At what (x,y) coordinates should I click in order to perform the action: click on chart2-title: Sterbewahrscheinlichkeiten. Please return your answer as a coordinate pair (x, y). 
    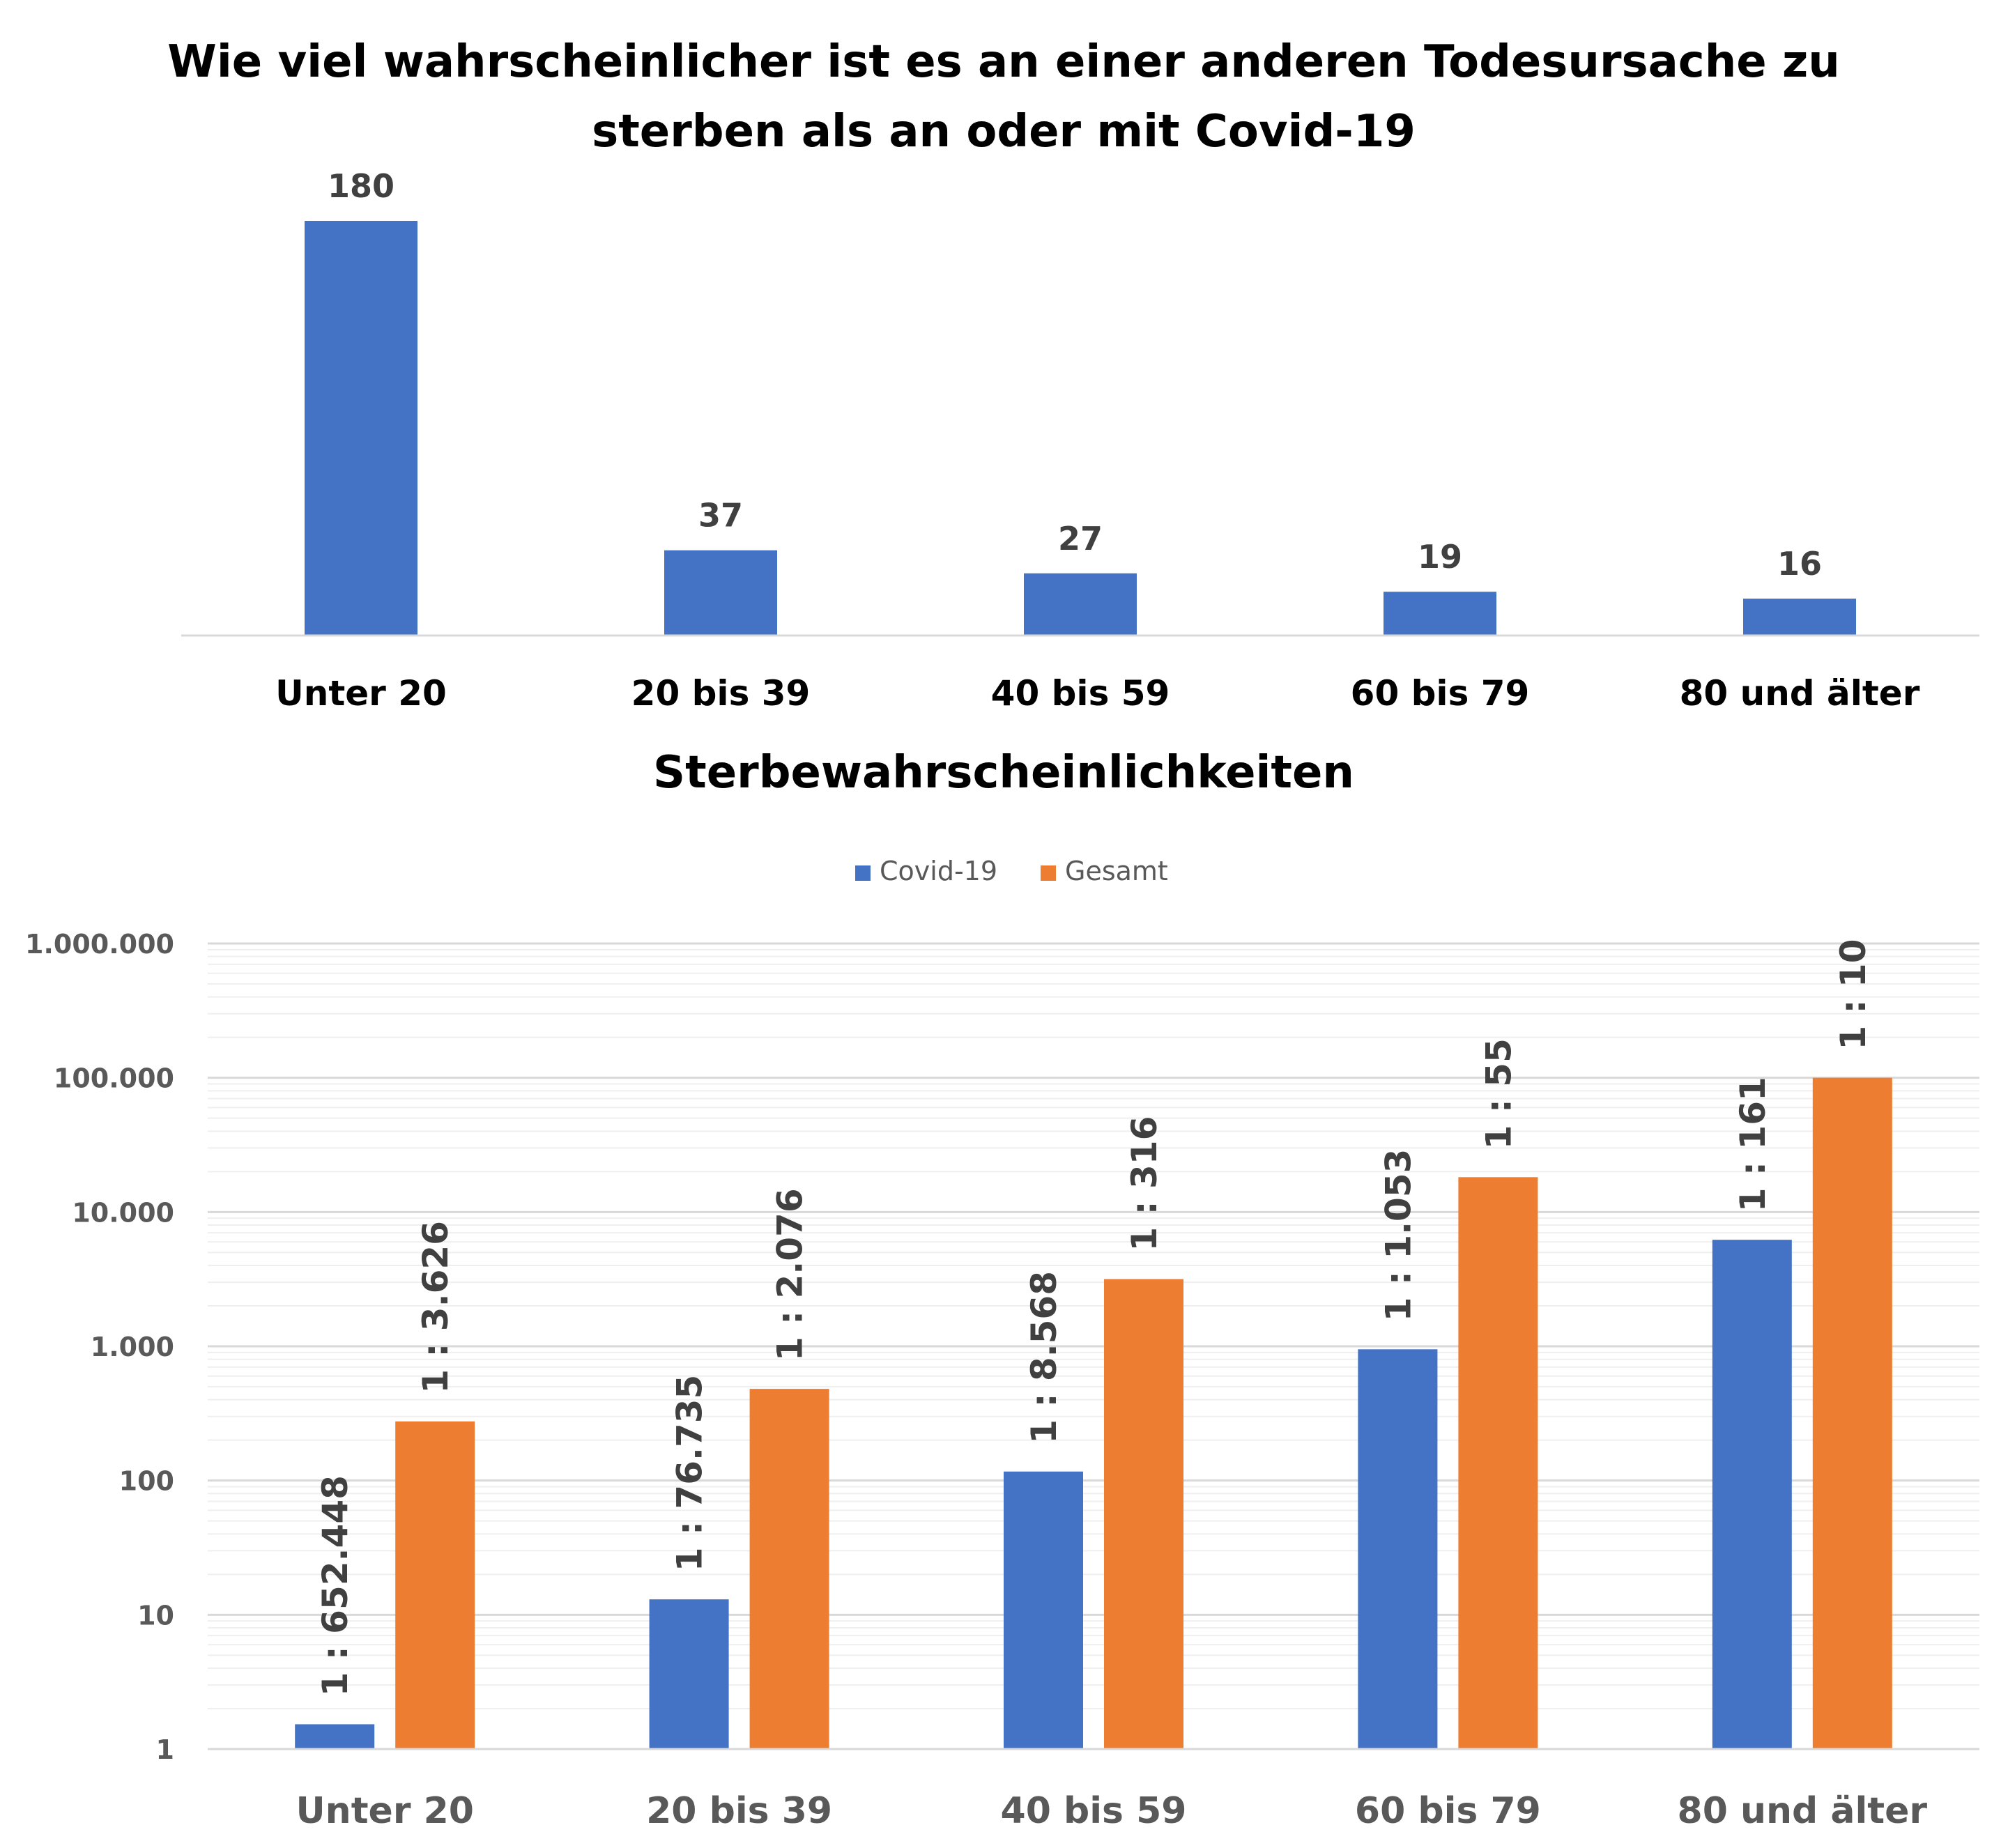
    Looking at the image, I should click on (1003, 773).